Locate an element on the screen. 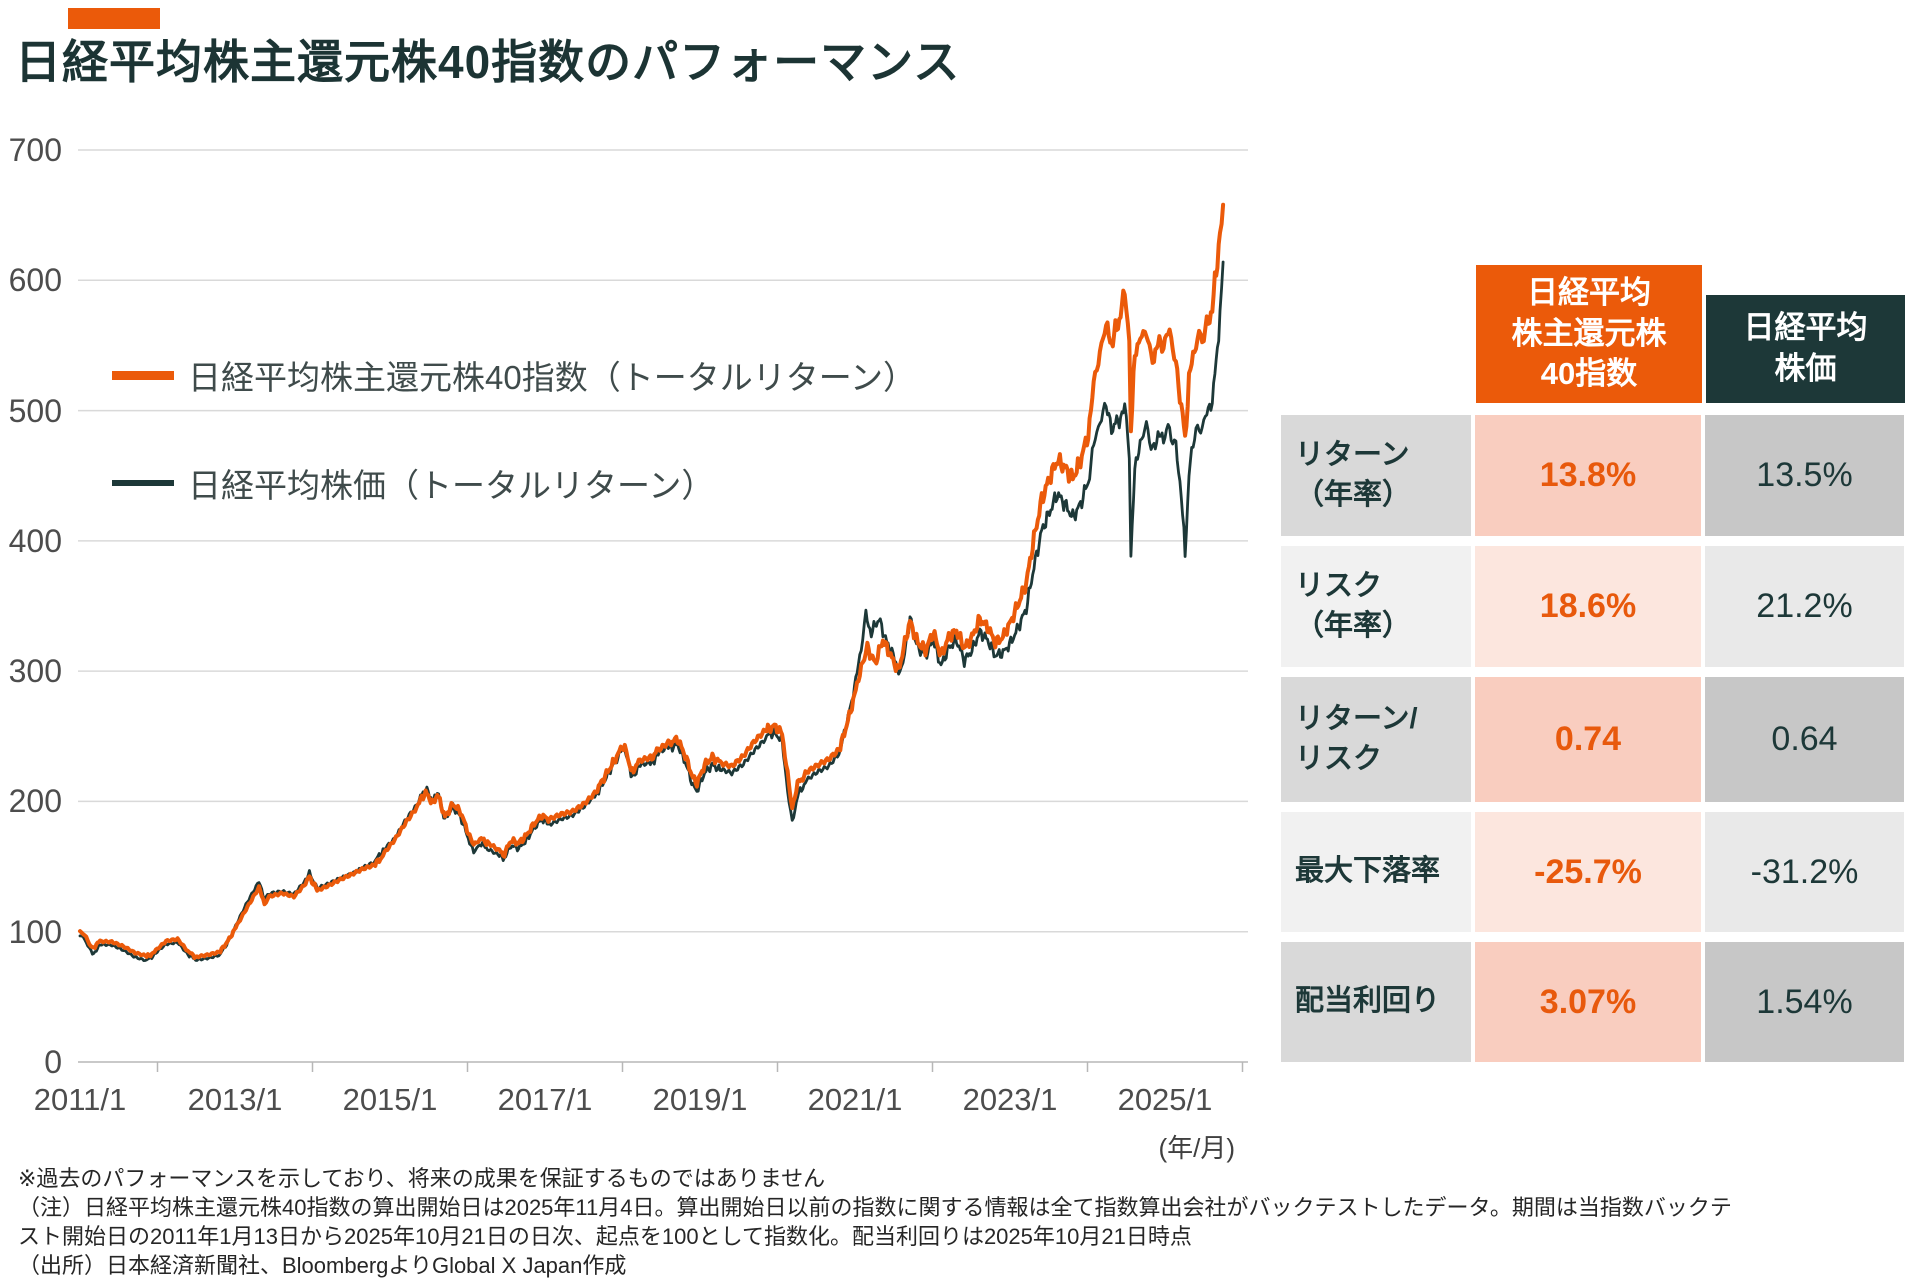  value-return-index40: 13.8% is located at coordinates (1588, 475).